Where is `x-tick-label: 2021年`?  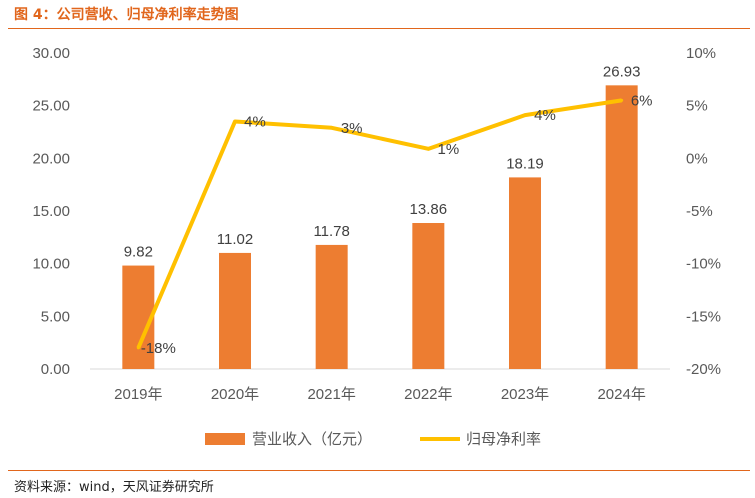
x-tick-label: 2021年 is located at coordinates (331, 394).